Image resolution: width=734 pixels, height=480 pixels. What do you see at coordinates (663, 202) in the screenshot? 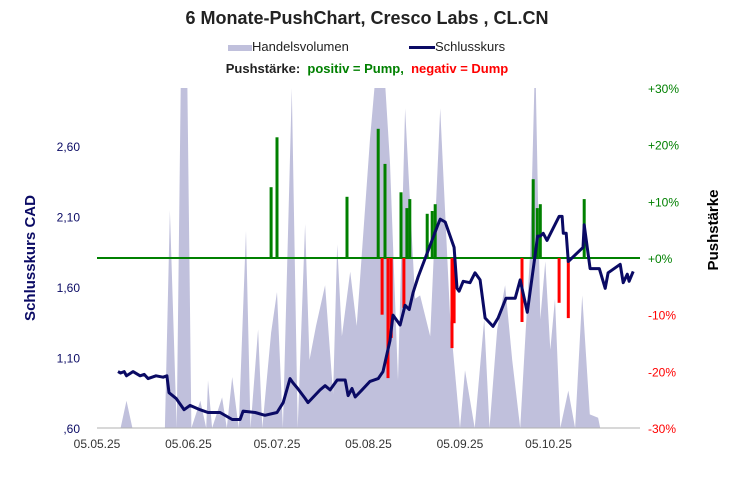
I see `y2-tick-label: +10%` at bounding box center [663, 202].